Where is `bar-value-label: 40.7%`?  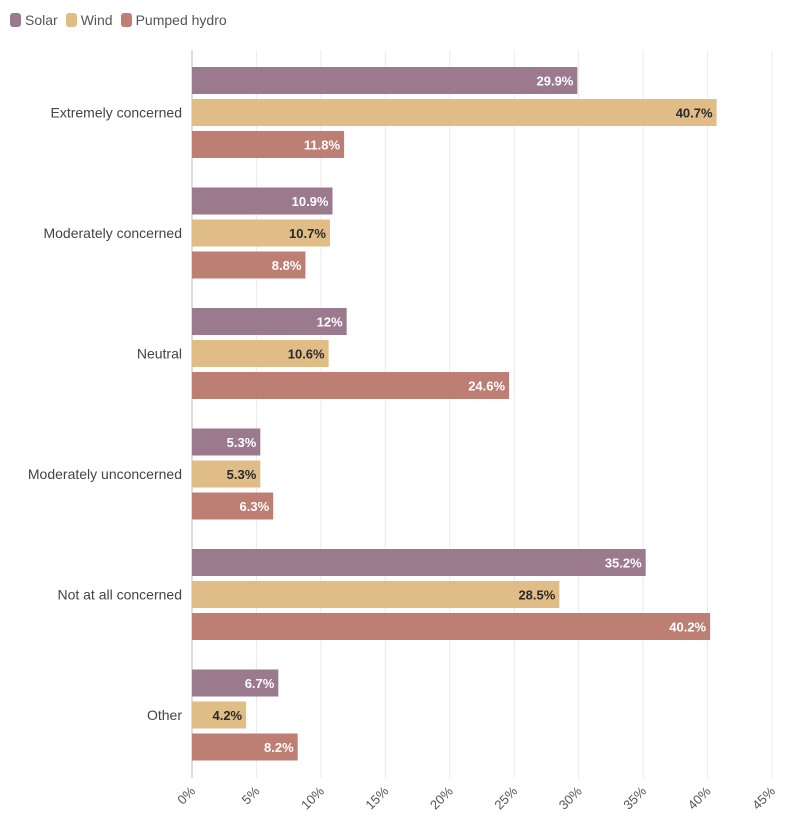
bar-value-label: 40.7% is located at coordinates (694, 113).